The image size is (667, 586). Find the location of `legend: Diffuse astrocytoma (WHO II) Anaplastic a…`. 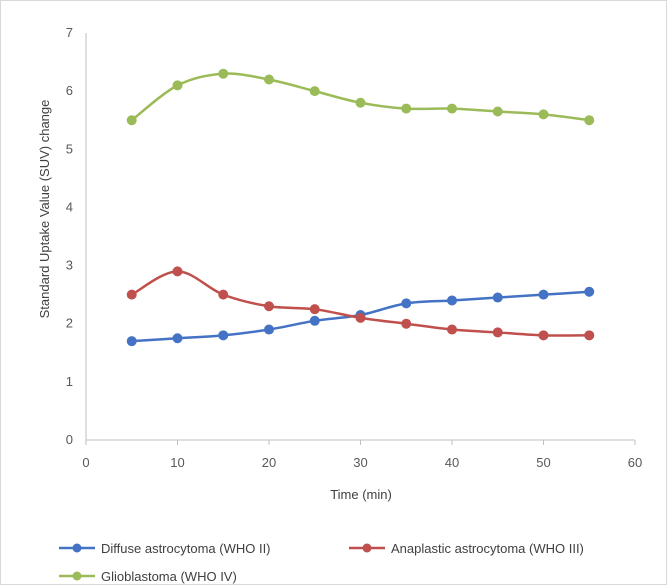

legend: Diffuse astrocytoma (WHO II) Anaplastic a… is located at coordinates (321, 562).